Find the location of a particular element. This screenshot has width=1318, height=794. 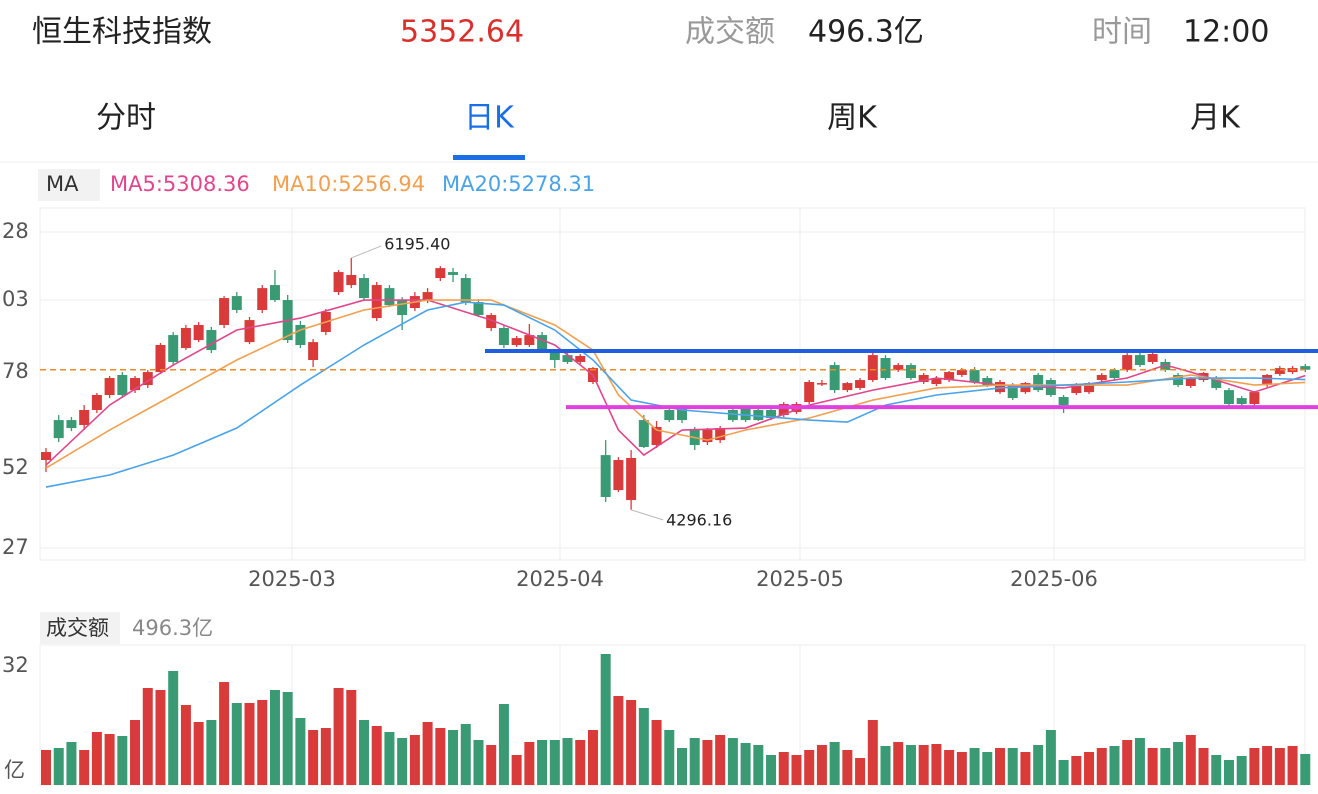

high-annotation: 6195.40 is located at coordinates (417, 243).